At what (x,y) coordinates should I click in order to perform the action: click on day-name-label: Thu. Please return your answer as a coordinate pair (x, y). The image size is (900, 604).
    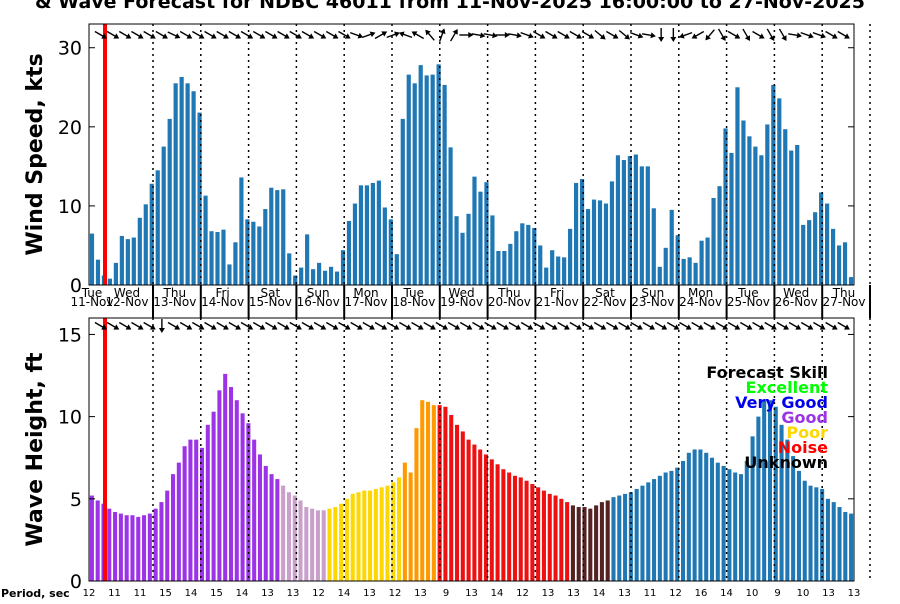
    Looking at the image, I should click on (175, 293).